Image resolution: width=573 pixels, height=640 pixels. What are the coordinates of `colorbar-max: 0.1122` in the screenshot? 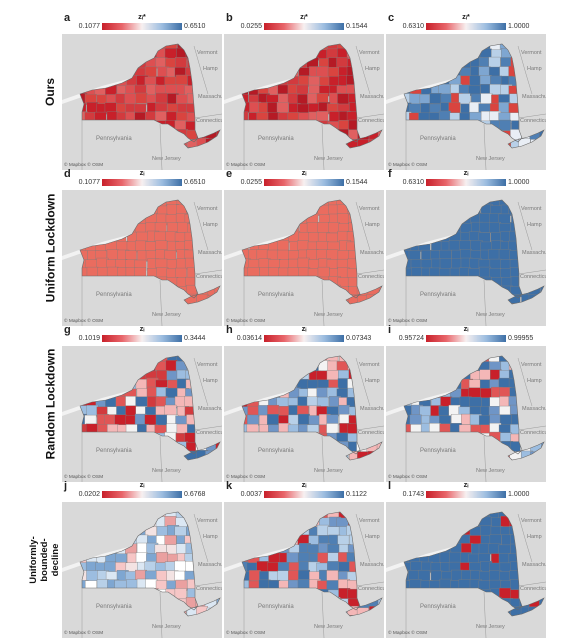 It's located at (356, 494).